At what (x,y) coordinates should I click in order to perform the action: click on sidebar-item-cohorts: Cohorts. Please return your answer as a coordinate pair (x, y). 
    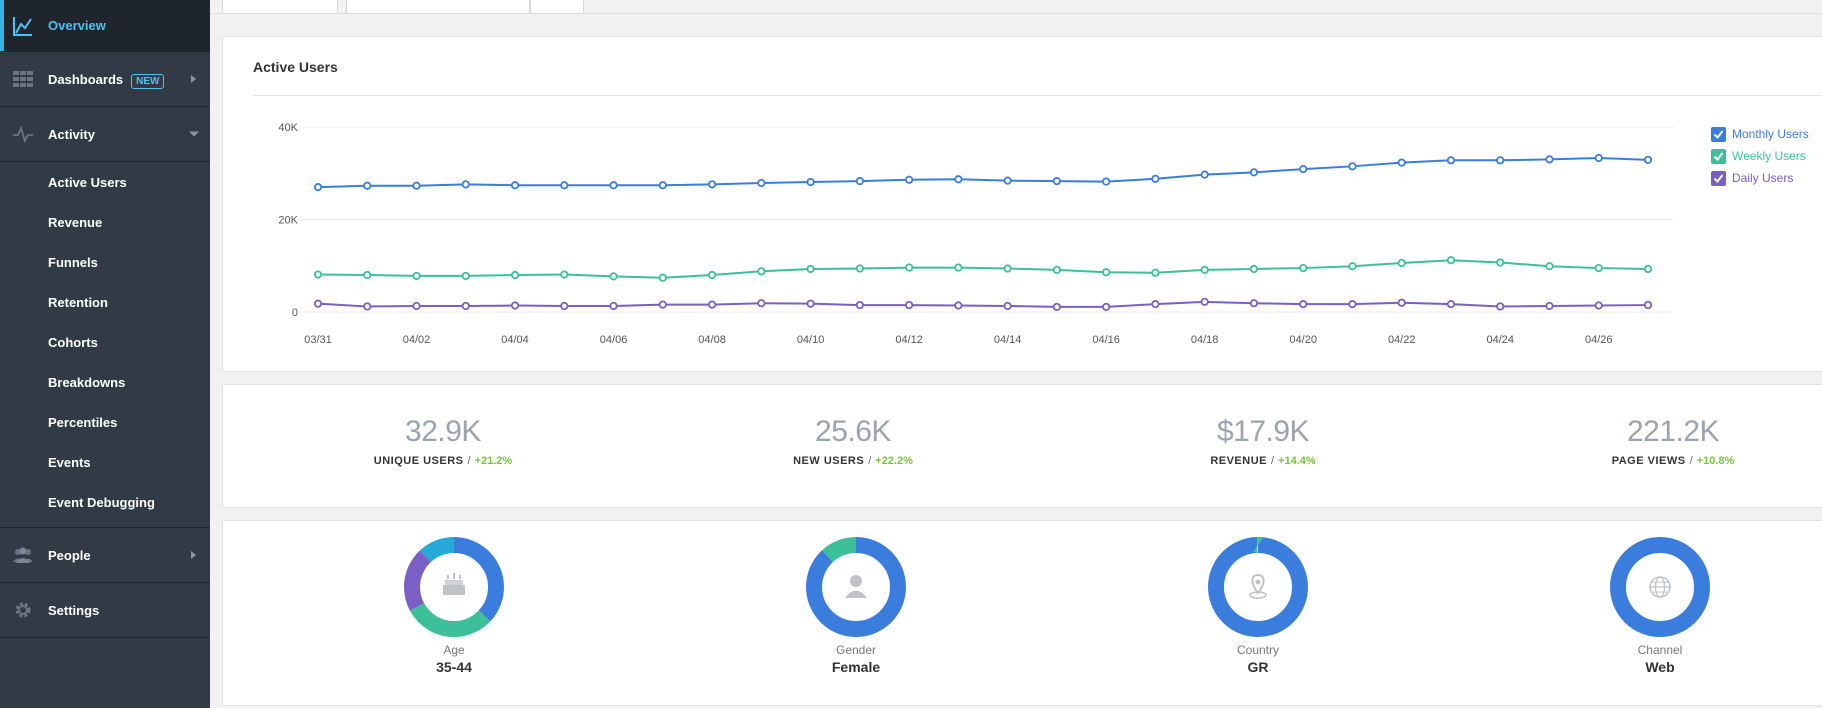
    Looking at the image, I should click on (73, 342).